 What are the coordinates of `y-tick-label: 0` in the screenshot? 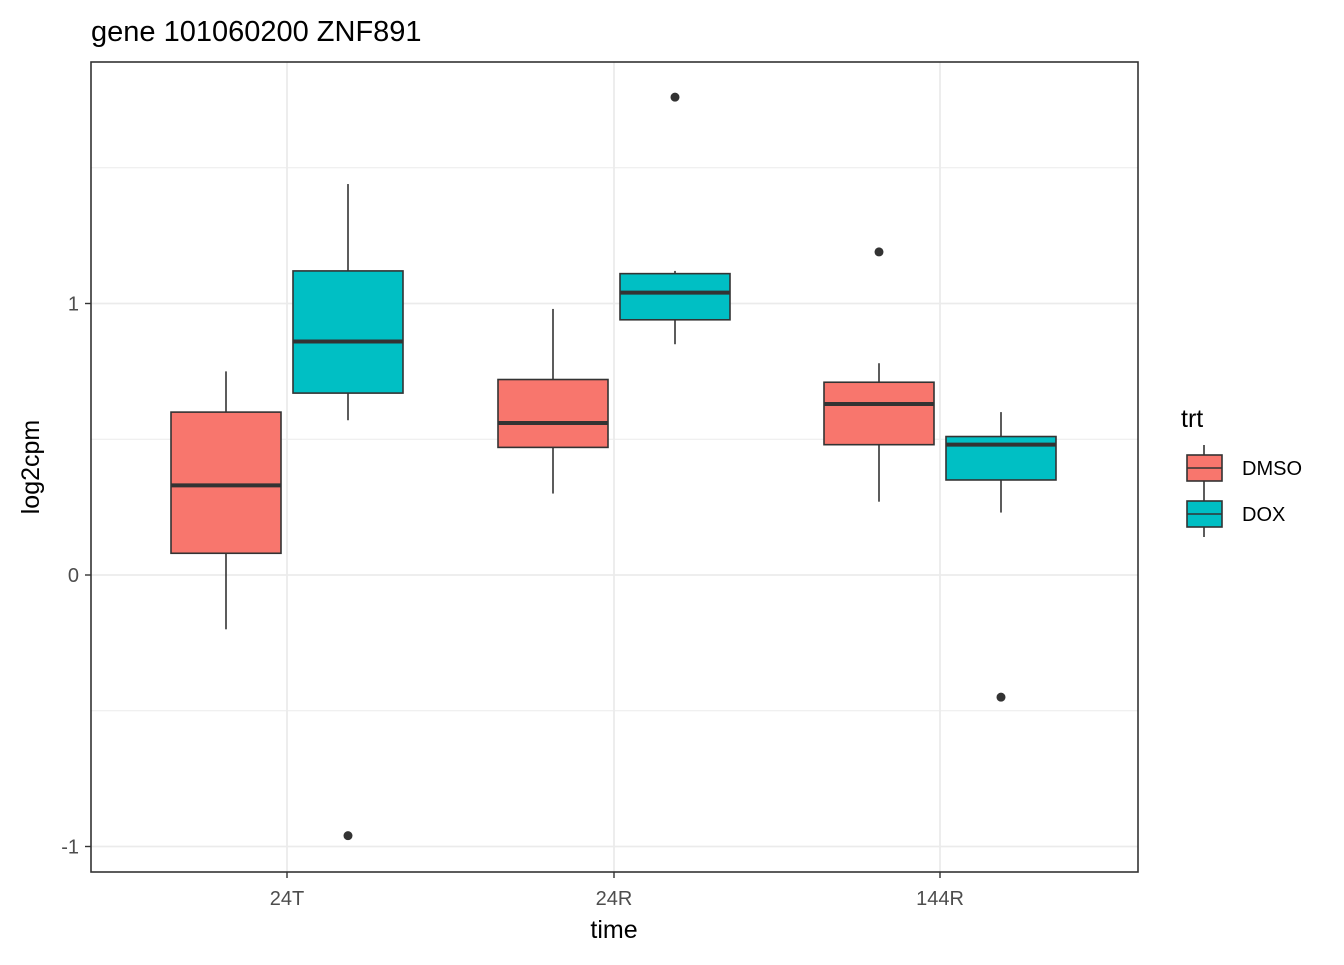 It's located at (73, 576).